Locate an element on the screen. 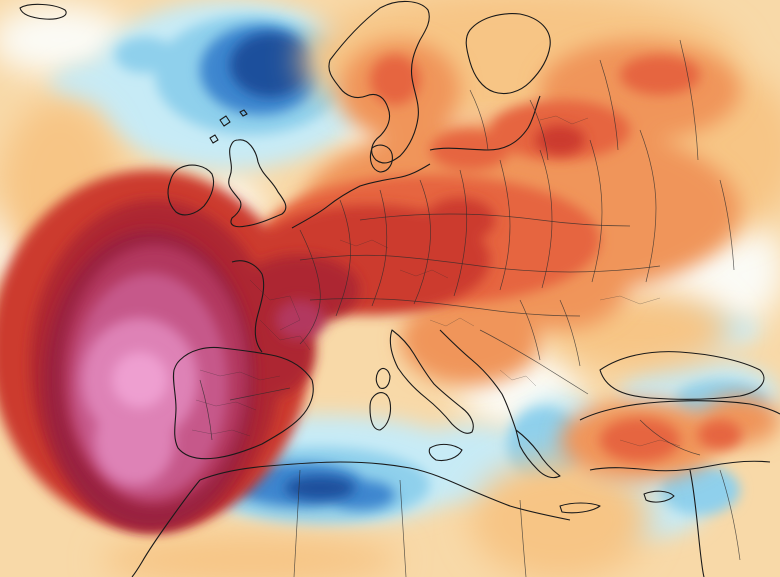 The width and height of the screenshot is (780, 577). coastline-iceland is located at coordinates (43, 11).